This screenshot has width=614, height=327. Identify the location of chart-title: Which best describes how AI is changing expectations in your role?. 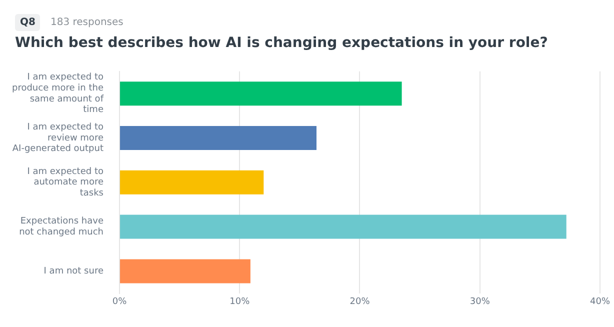
(281, 43).